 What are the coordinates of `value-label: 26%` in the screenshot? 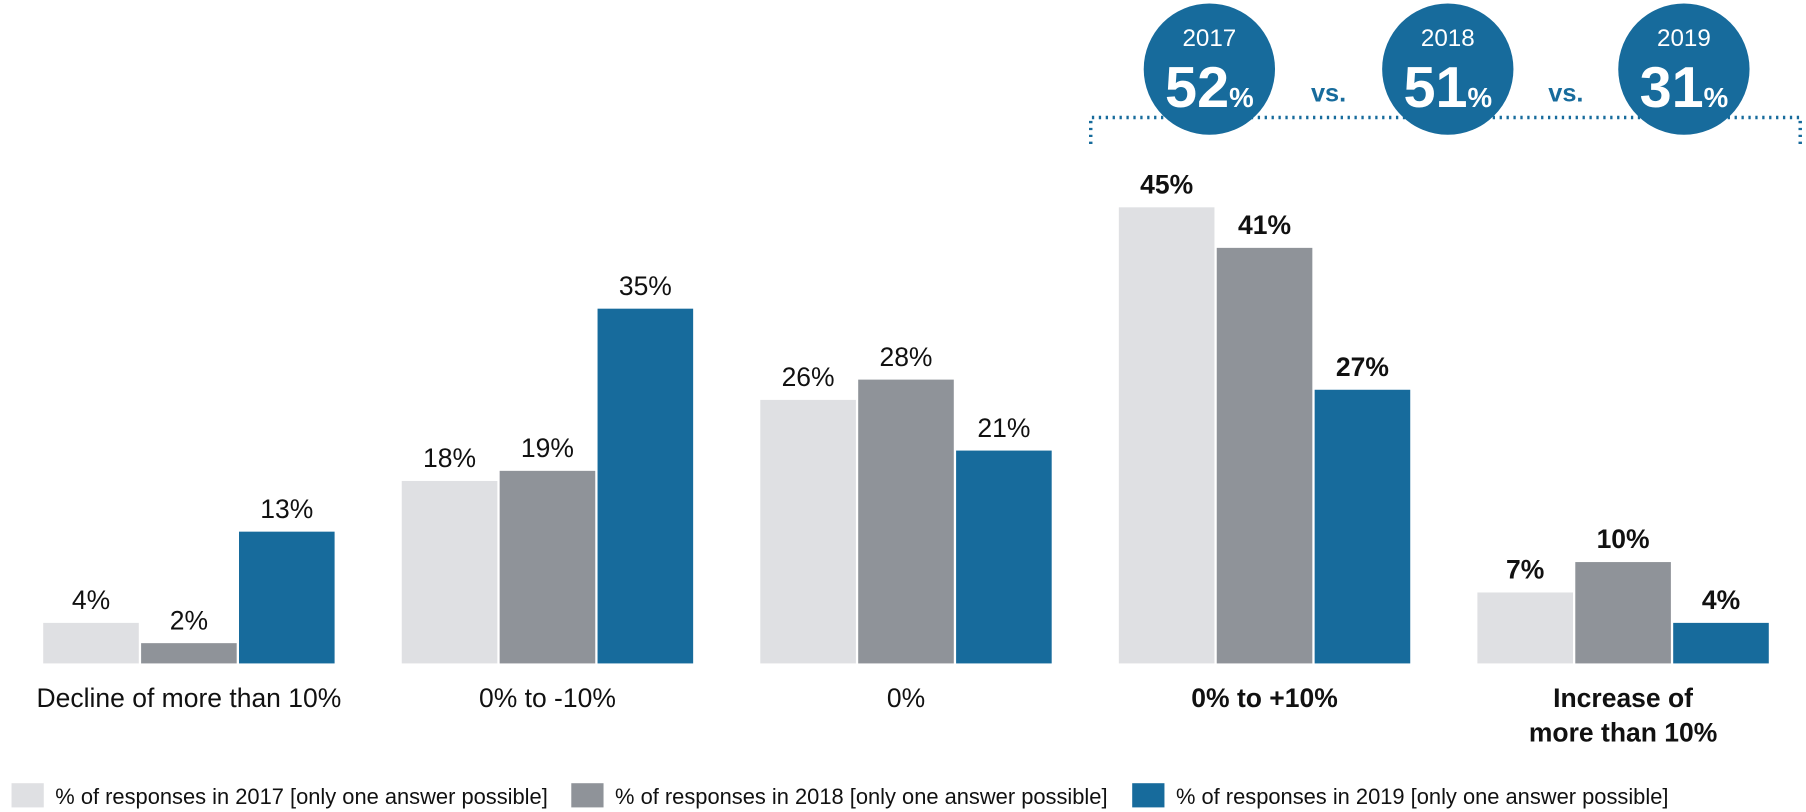 It's located at (808, 377).